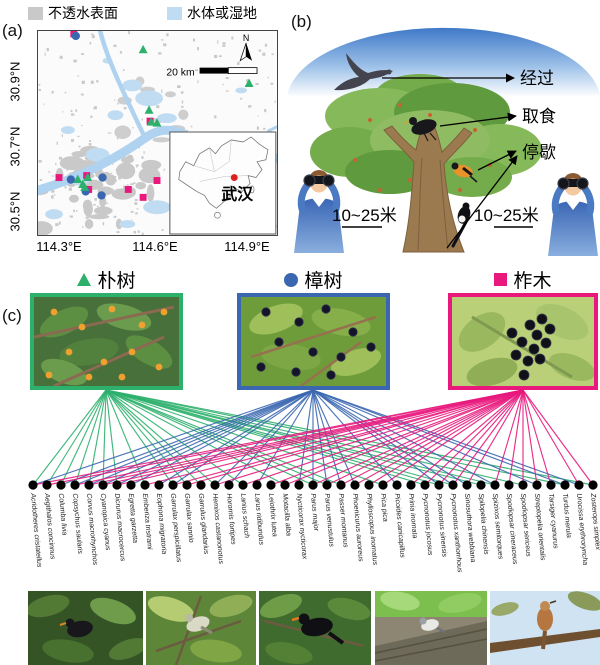  Describe the element at coordinates (77, 524) in the screenshot. I see `bird-name-label: Copsychus saularis` at that location.